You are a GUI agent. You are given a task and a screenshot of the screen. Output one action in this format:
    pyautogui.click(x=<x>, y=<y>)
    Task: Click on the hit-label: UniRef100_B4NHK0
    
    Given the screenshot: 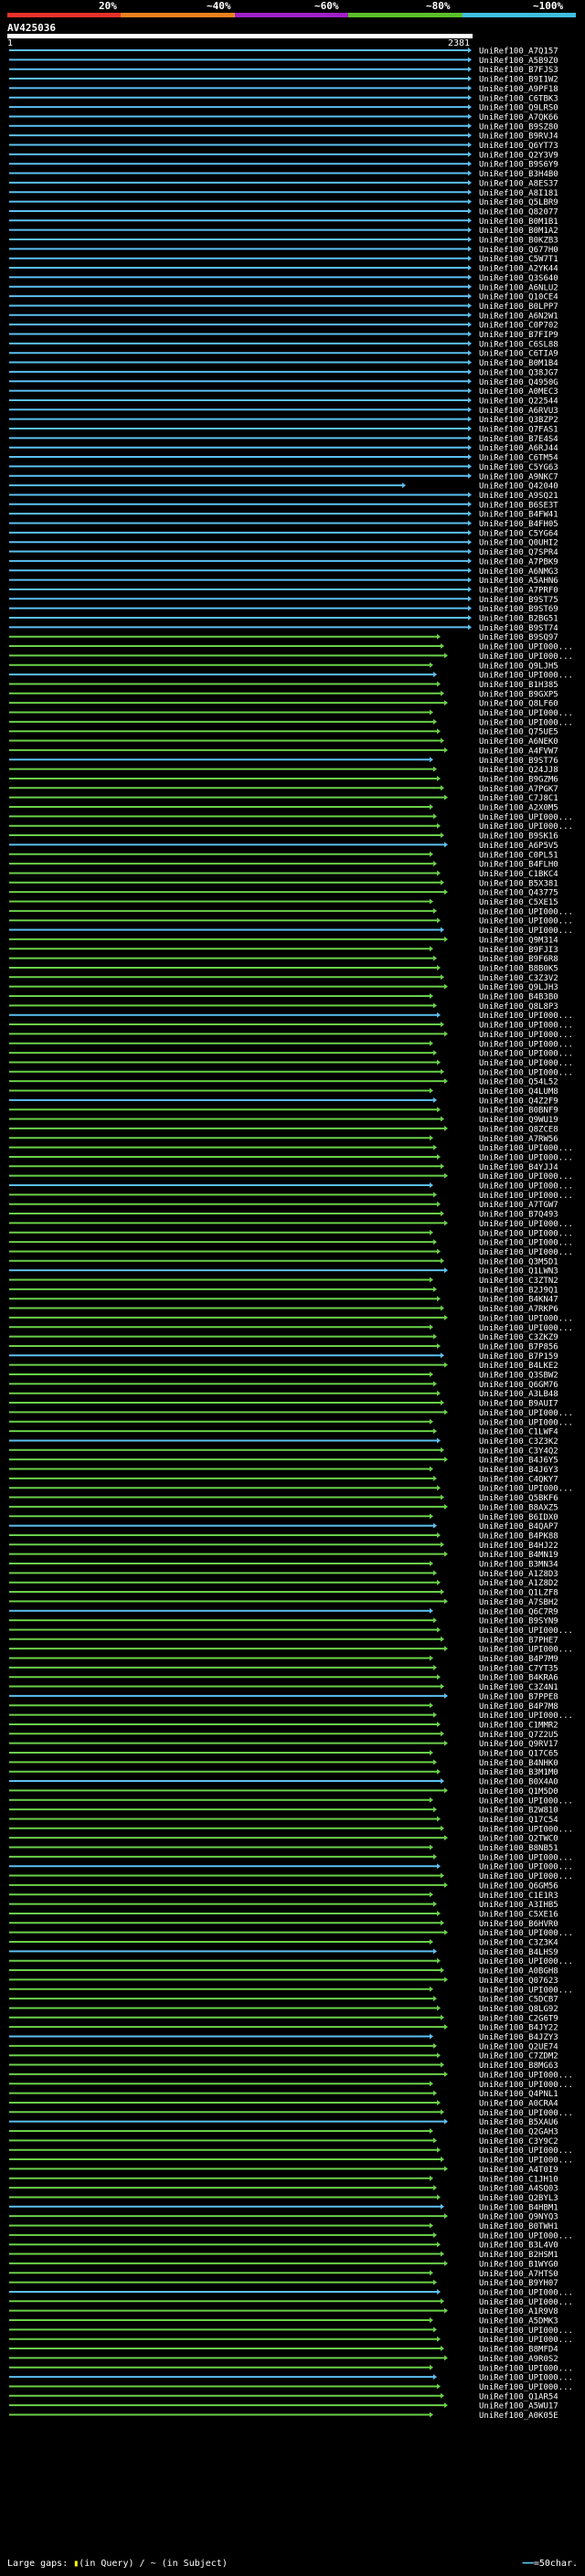 What is the action you would take?
    pyautogui.click(x=518, y=1763)
    